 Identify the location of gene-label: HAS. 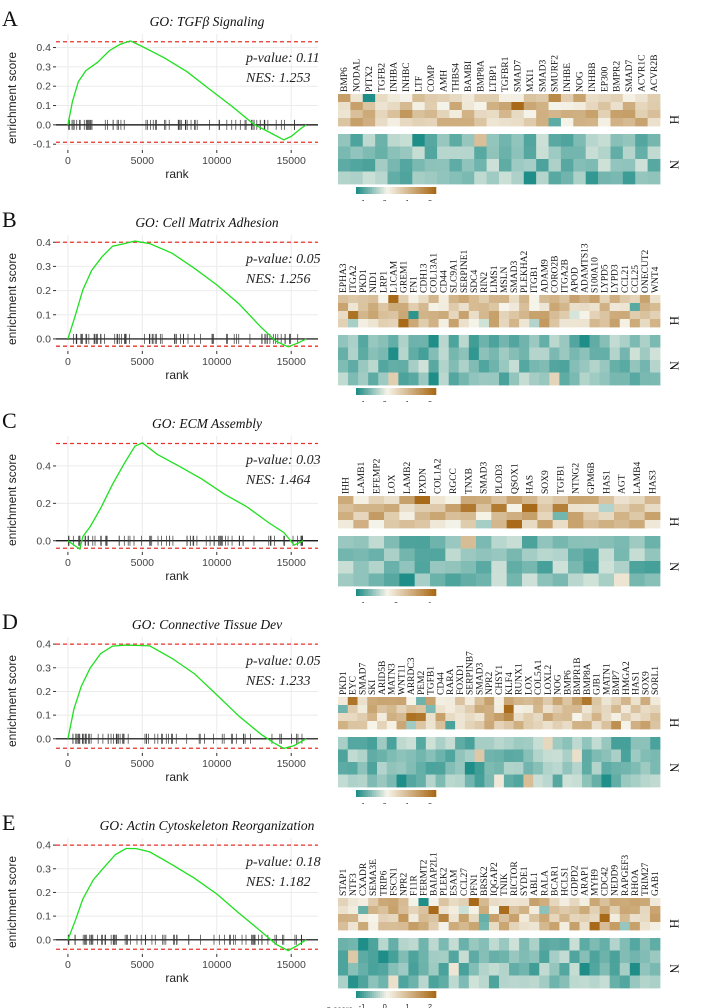
(531, 484).